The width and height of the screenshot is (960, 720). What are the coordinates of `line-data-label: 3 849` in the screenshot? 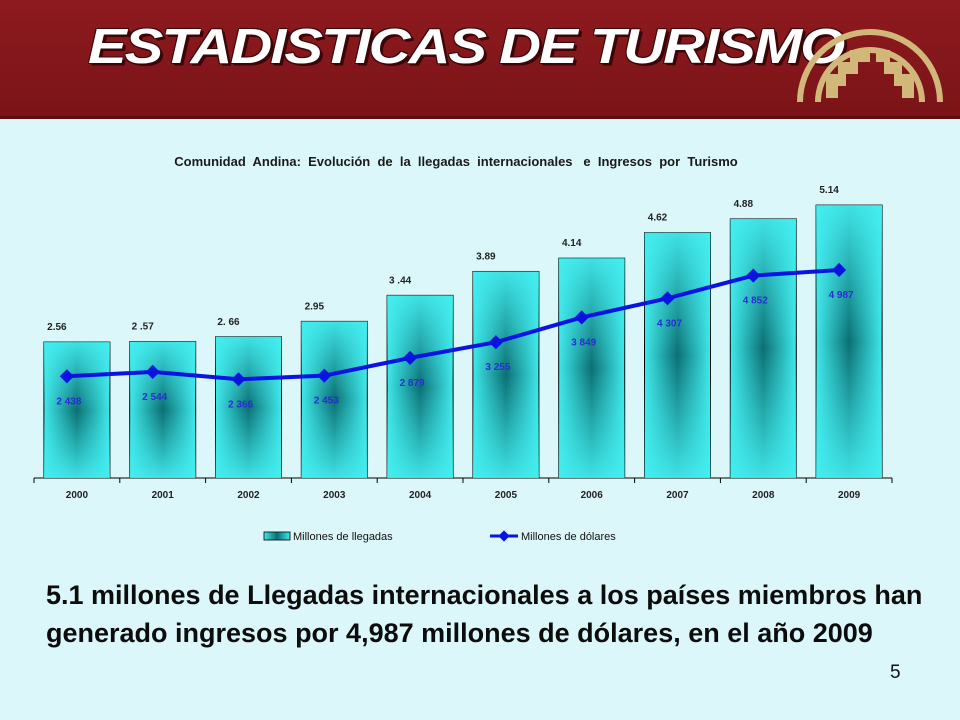 It's located at (583, 342).